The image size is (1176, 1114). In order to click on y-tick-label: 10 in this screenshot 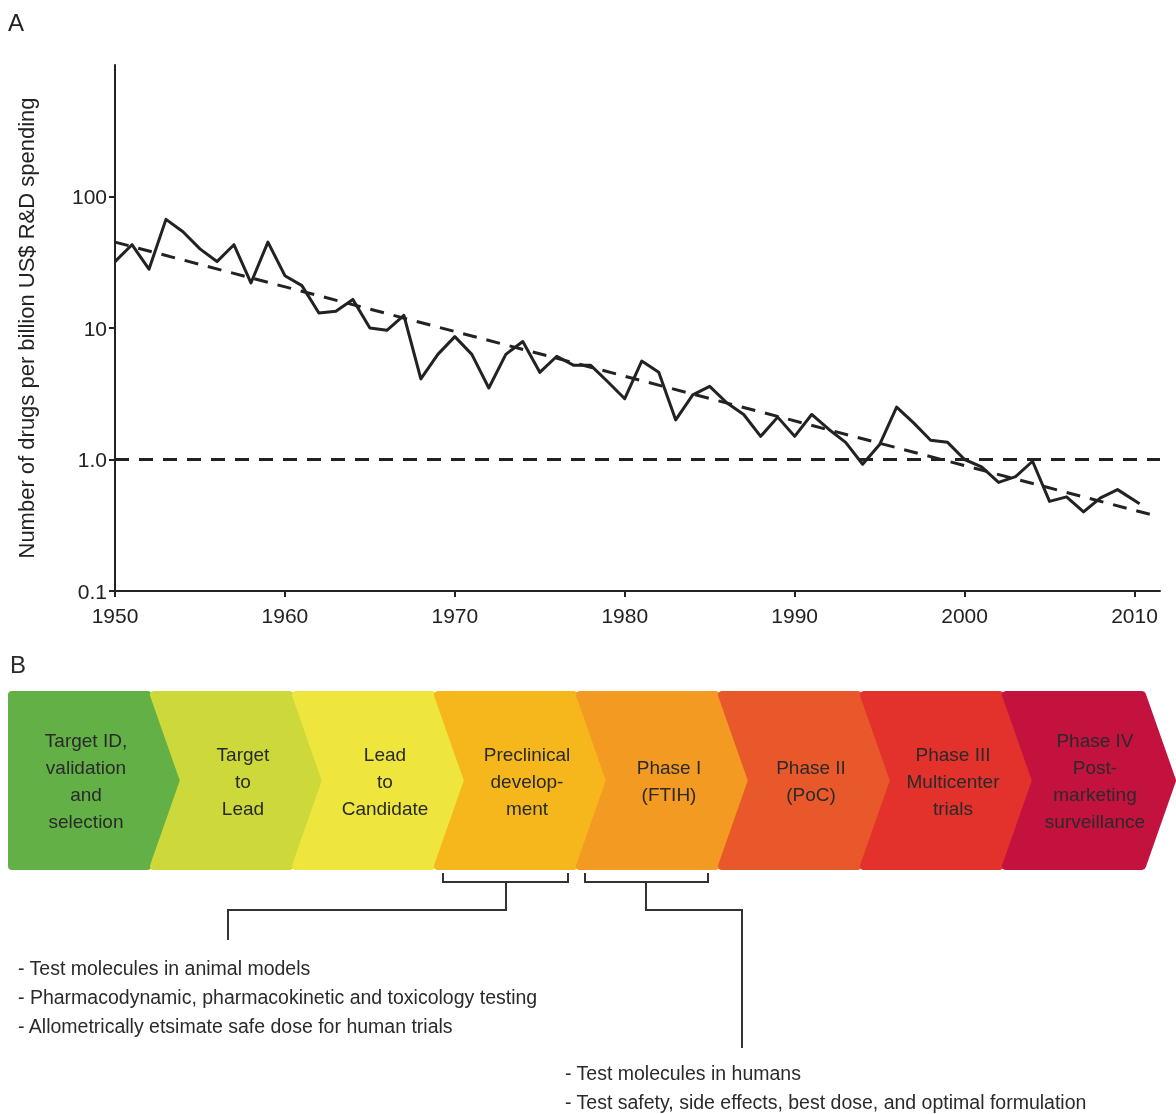, I will do `click(95, 328)`.